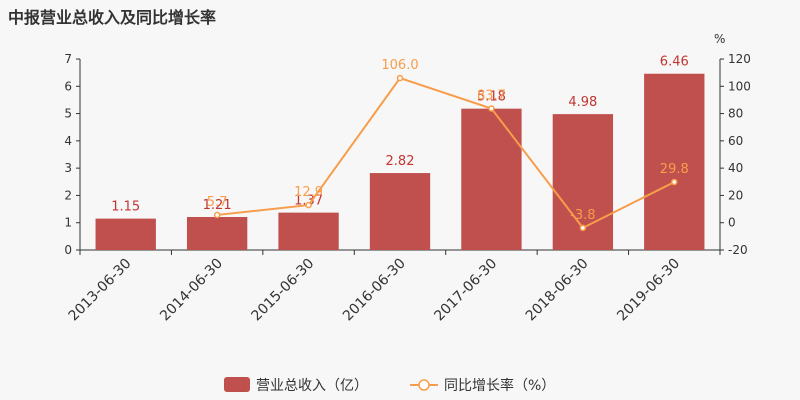 The height and width of the screenshot is (400, 800). What do you see at coordinates (125, 207) in the screenshot?
I see `bar-data-label: 1.15` at bounding box center [125, 207].